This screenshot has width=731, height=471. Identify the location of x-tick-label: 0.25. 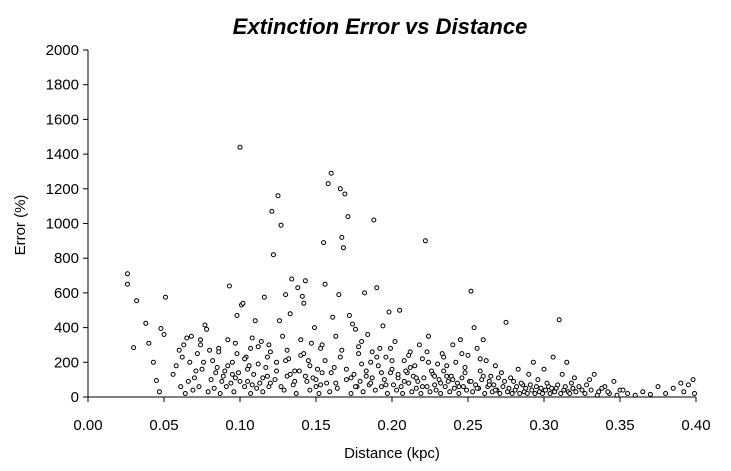
(467, 425).